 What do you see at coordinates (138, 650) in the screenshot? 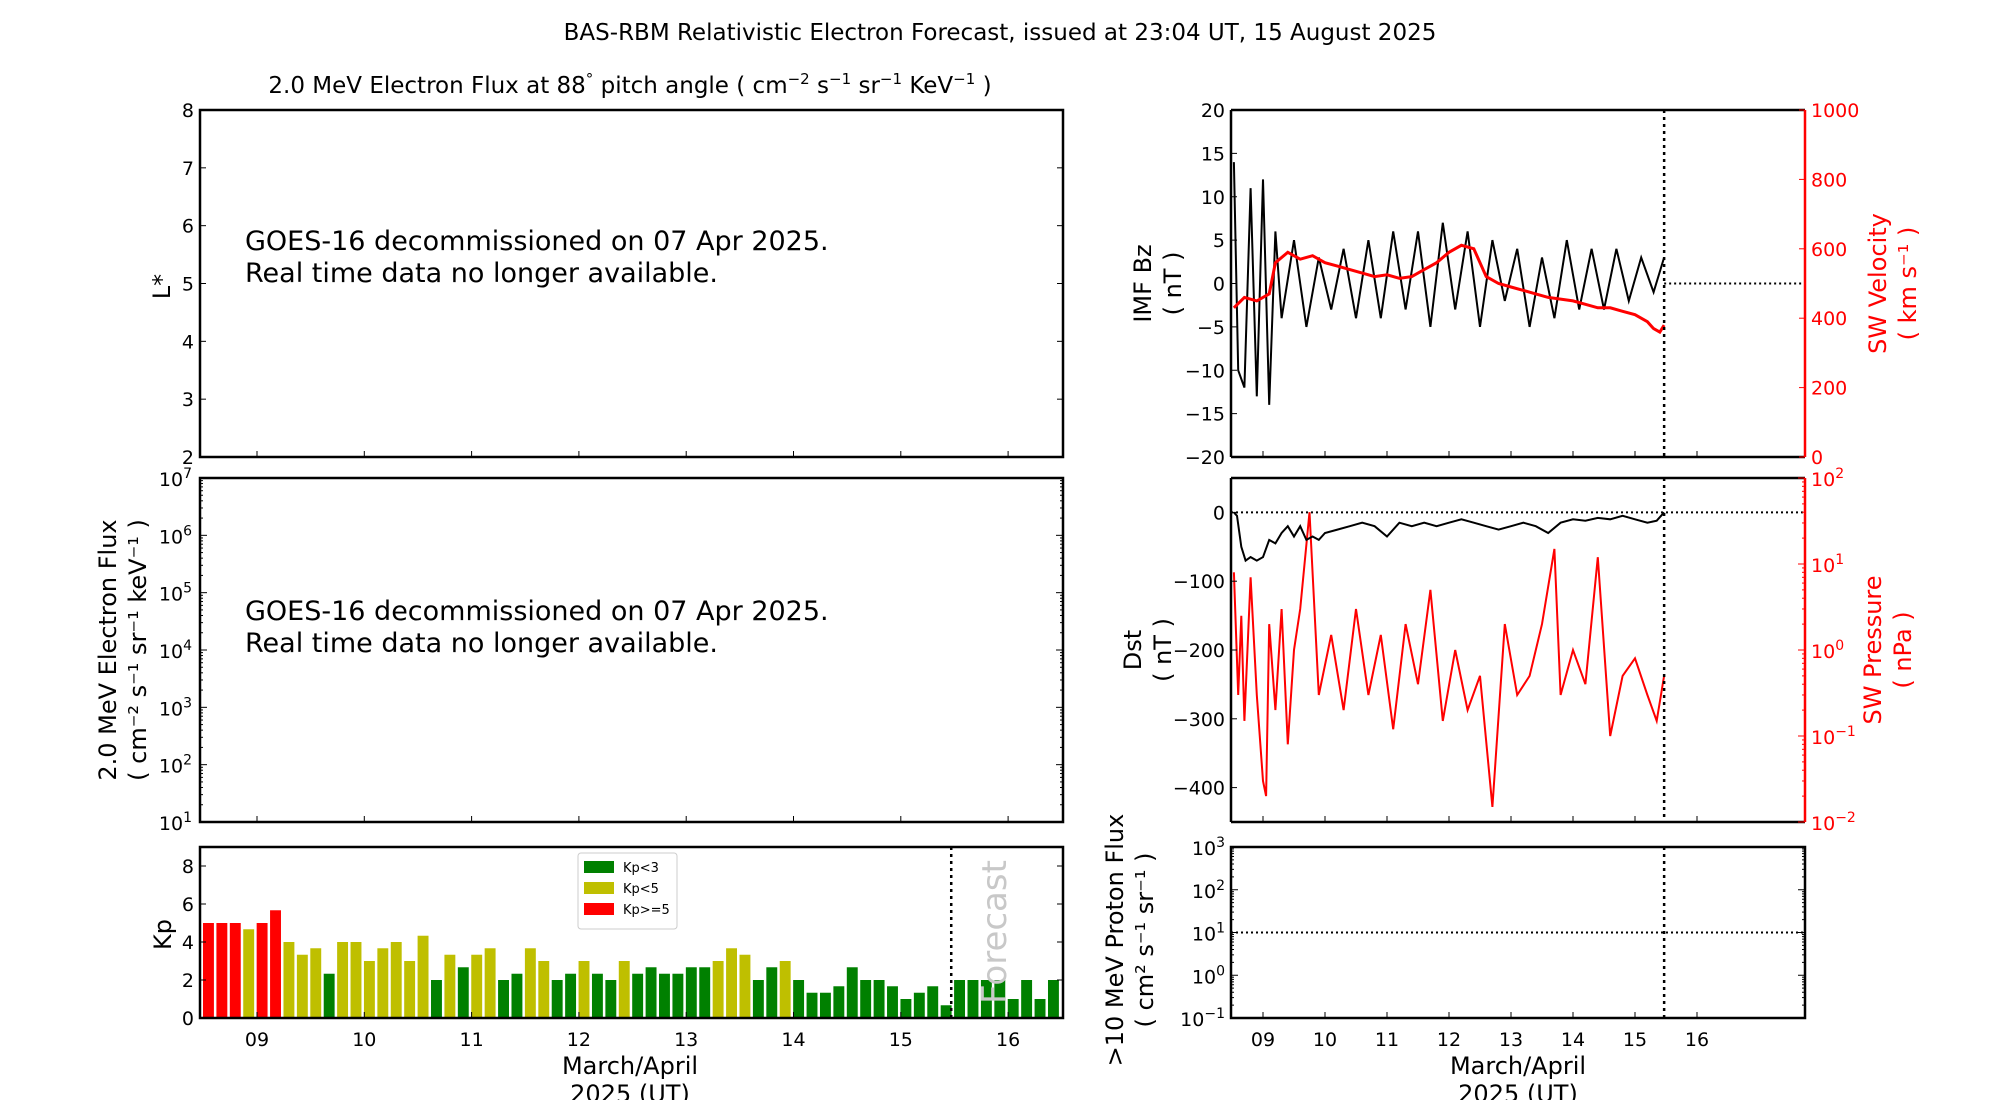
I see `electron-flux-ylabel-line: ( cm⁻² s⁻¹ sr⁻¹ keV⁻¹ )` at bounding box center [138, 650].